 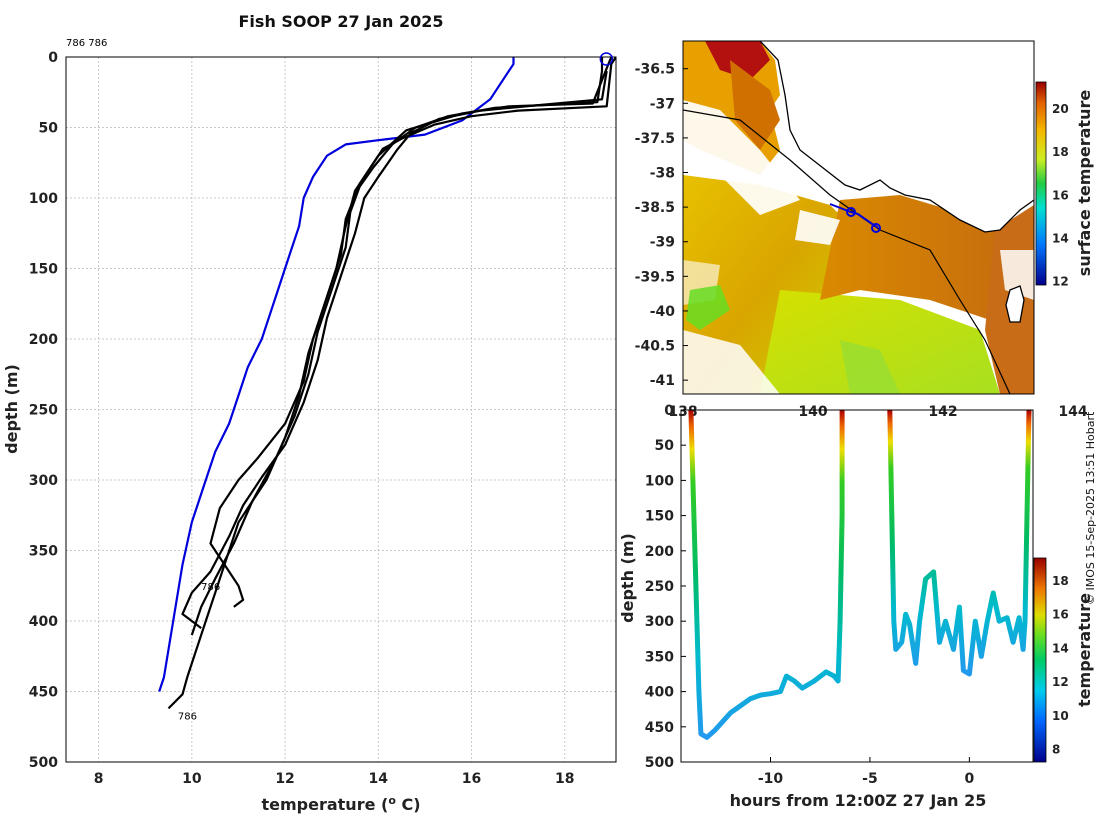 I want to click on map-field, so click(x=858, y=217).